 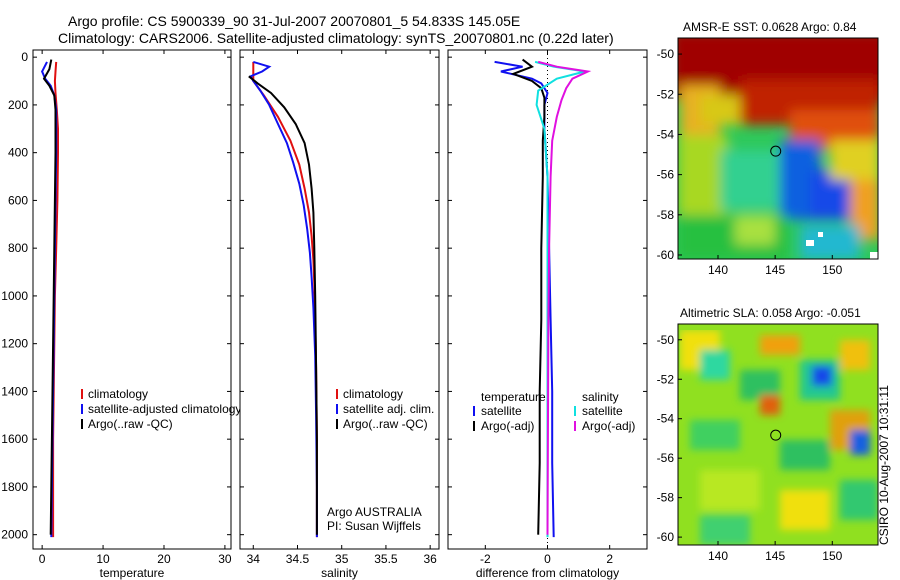 What do you see at coordinates (18, 248) in the screenshot?
I see `y-tick-label: 800` at bounding box center [18, 248].